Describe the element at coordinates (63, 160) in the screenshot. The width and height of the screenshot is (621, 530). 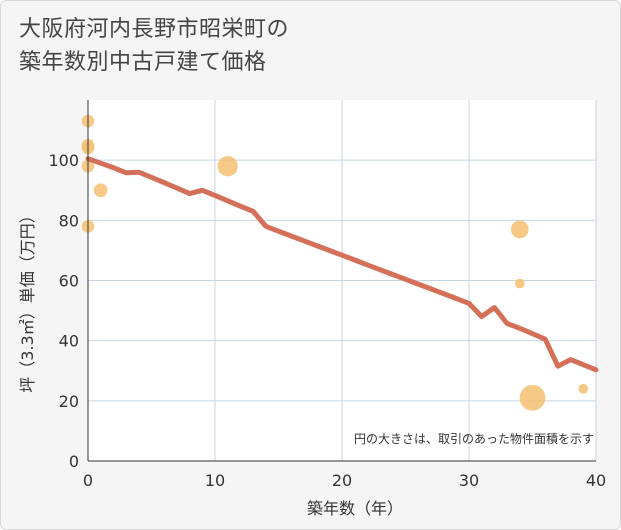
I see `y-tick-label: 100` at that location.